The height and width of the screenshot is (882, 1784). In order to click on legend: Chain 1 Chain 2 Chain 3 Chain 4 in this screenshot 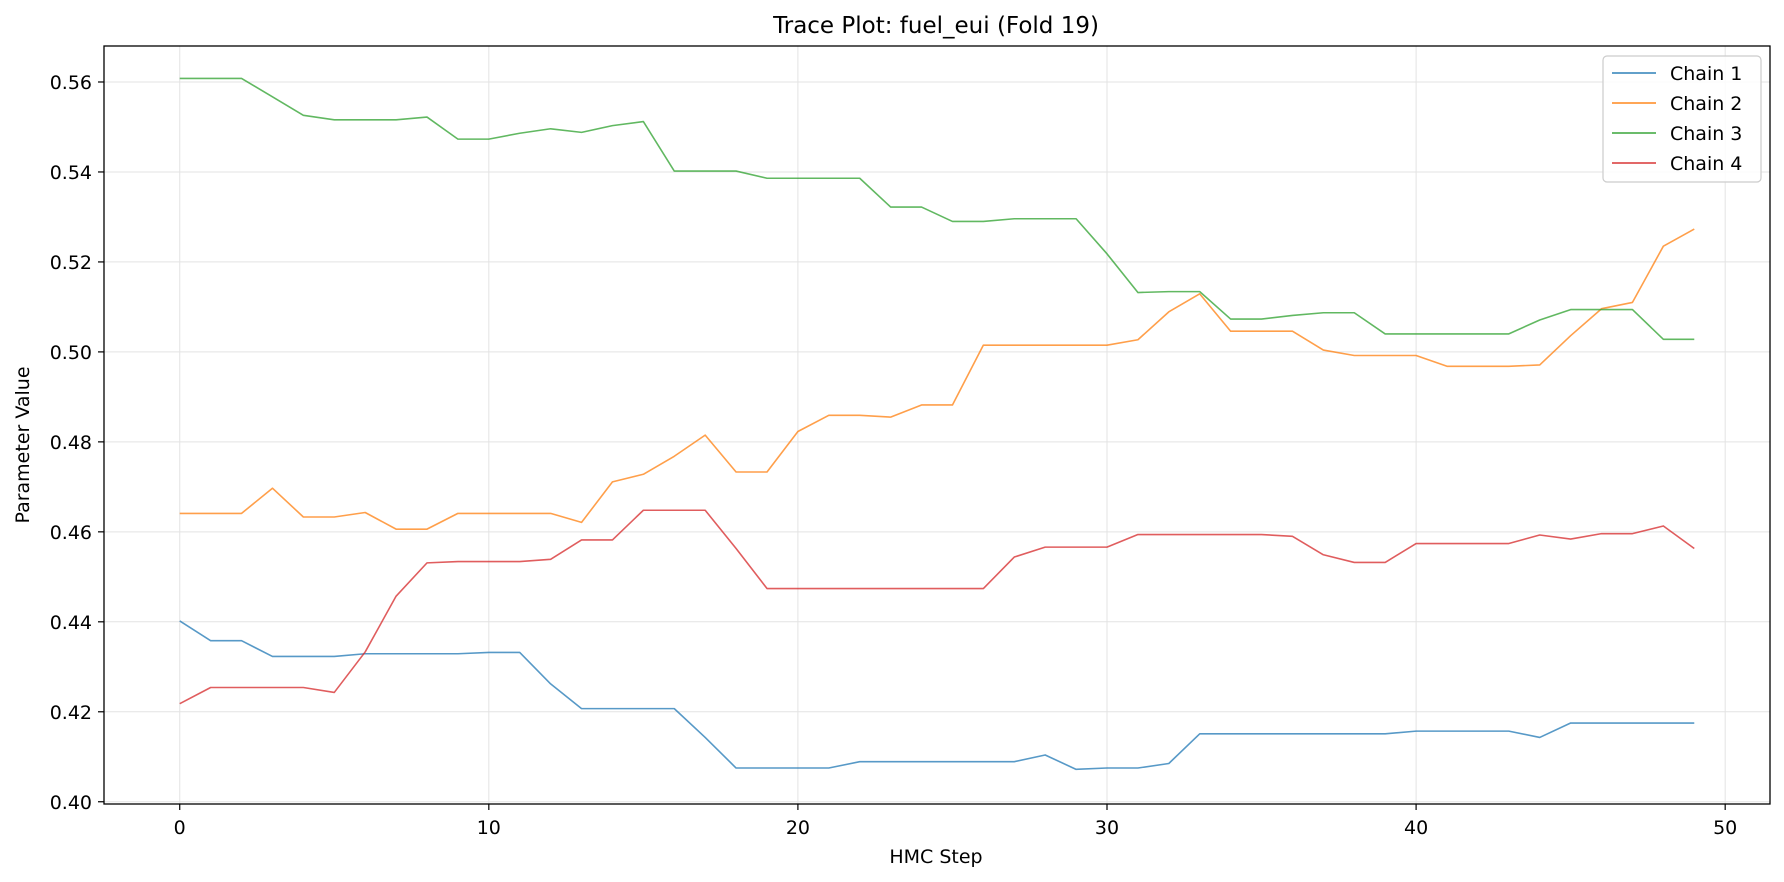, I will do `click(1682, 119)`.